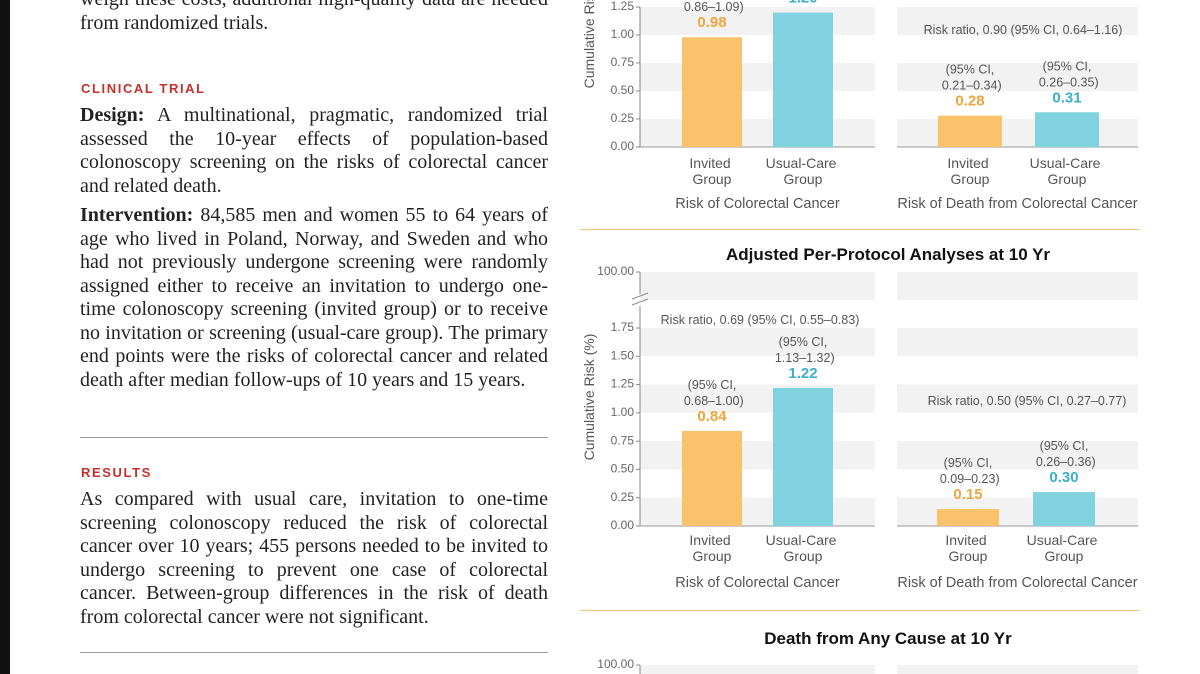  Describe the element at coordinates (888, 638) in the screenshot. I see `panel-title: Death from Any Cause at 10 Yr` at that location.